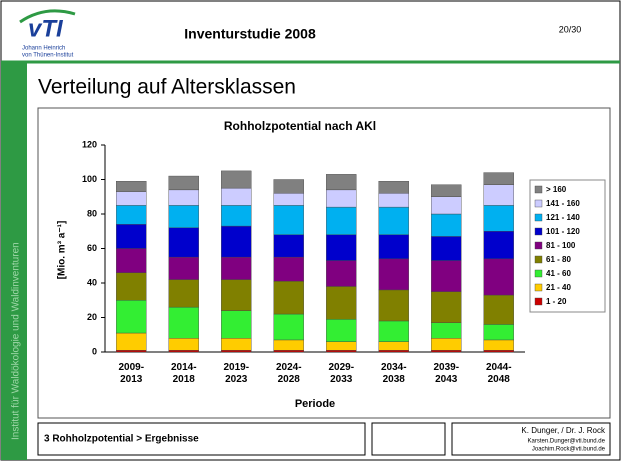 The width and height of the screenshot is (621, 461). I want to click on x-tick-label: 2009- 2013, so click(131, 373).